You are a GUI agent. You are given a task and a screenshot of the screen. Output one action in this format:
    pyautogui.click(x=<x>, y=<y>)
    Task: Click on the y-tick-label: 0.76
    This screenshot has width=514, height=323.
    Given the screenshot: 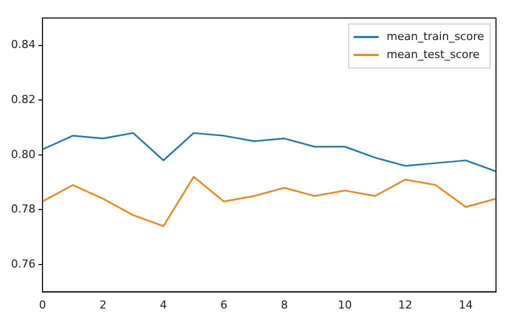 What is the action you would take?
    pyautogui.click(x=23, y=263)
    